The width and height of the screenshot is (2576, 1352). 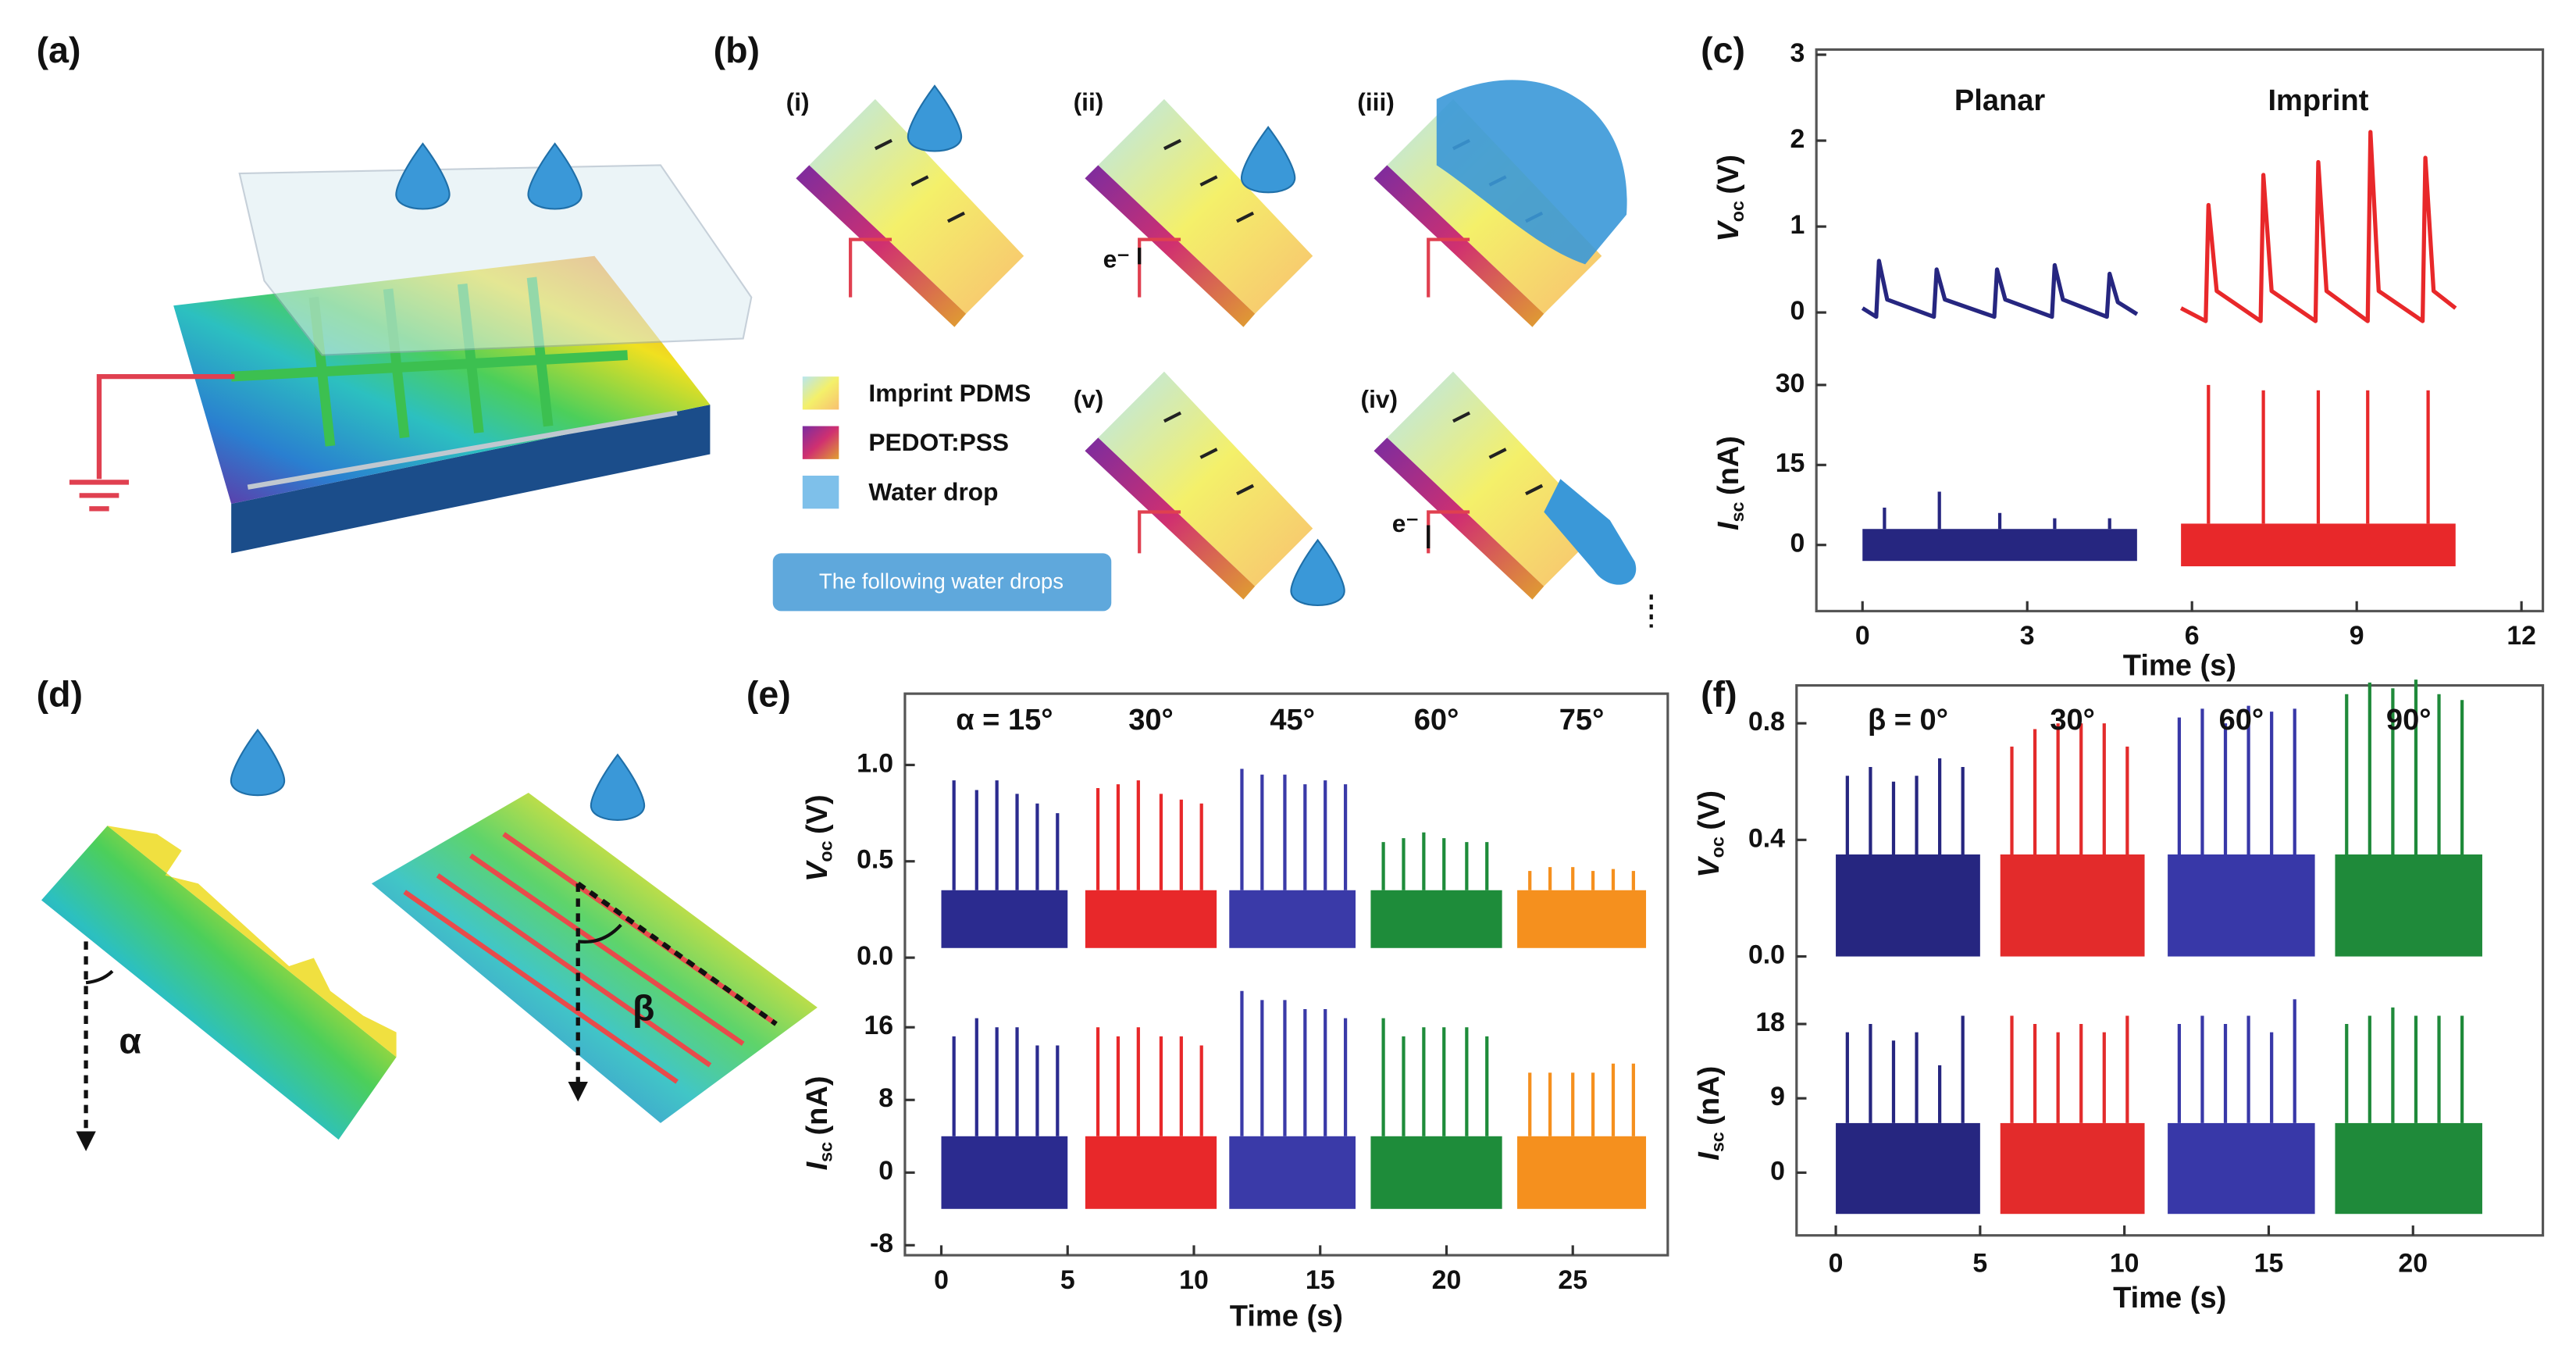 I want to click on y-tick-label: 16, so click(x=878, y=1025).